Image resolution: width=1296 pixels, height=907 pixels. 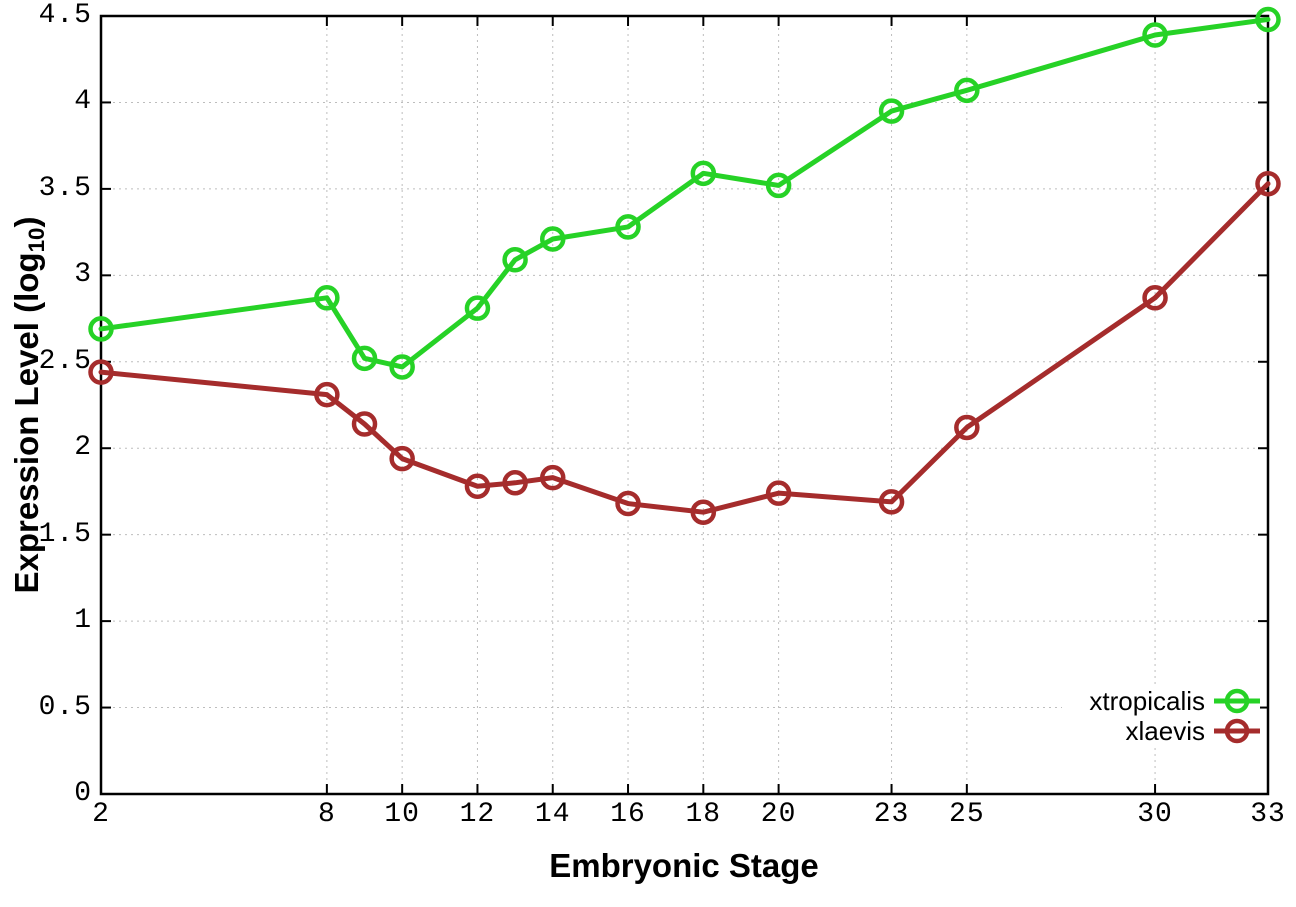 I want to click on x-tick-label: 25, so click(x=967, y=814).